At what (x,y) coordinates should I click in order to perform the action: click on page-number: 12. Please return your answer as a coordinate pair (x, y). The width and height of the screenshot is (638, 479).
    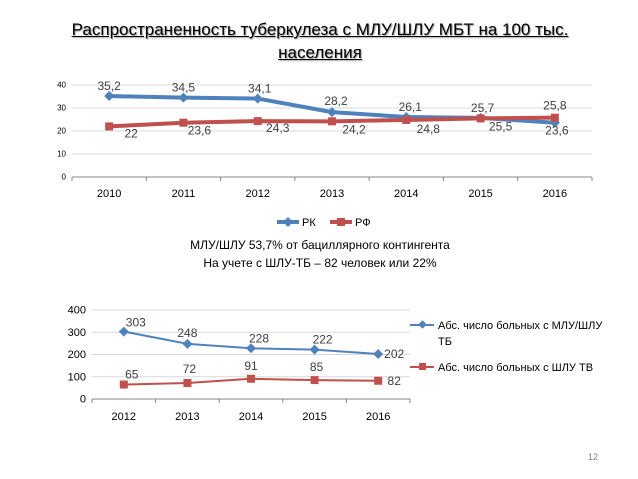
    Looking at the image, I should click on (593, 457).